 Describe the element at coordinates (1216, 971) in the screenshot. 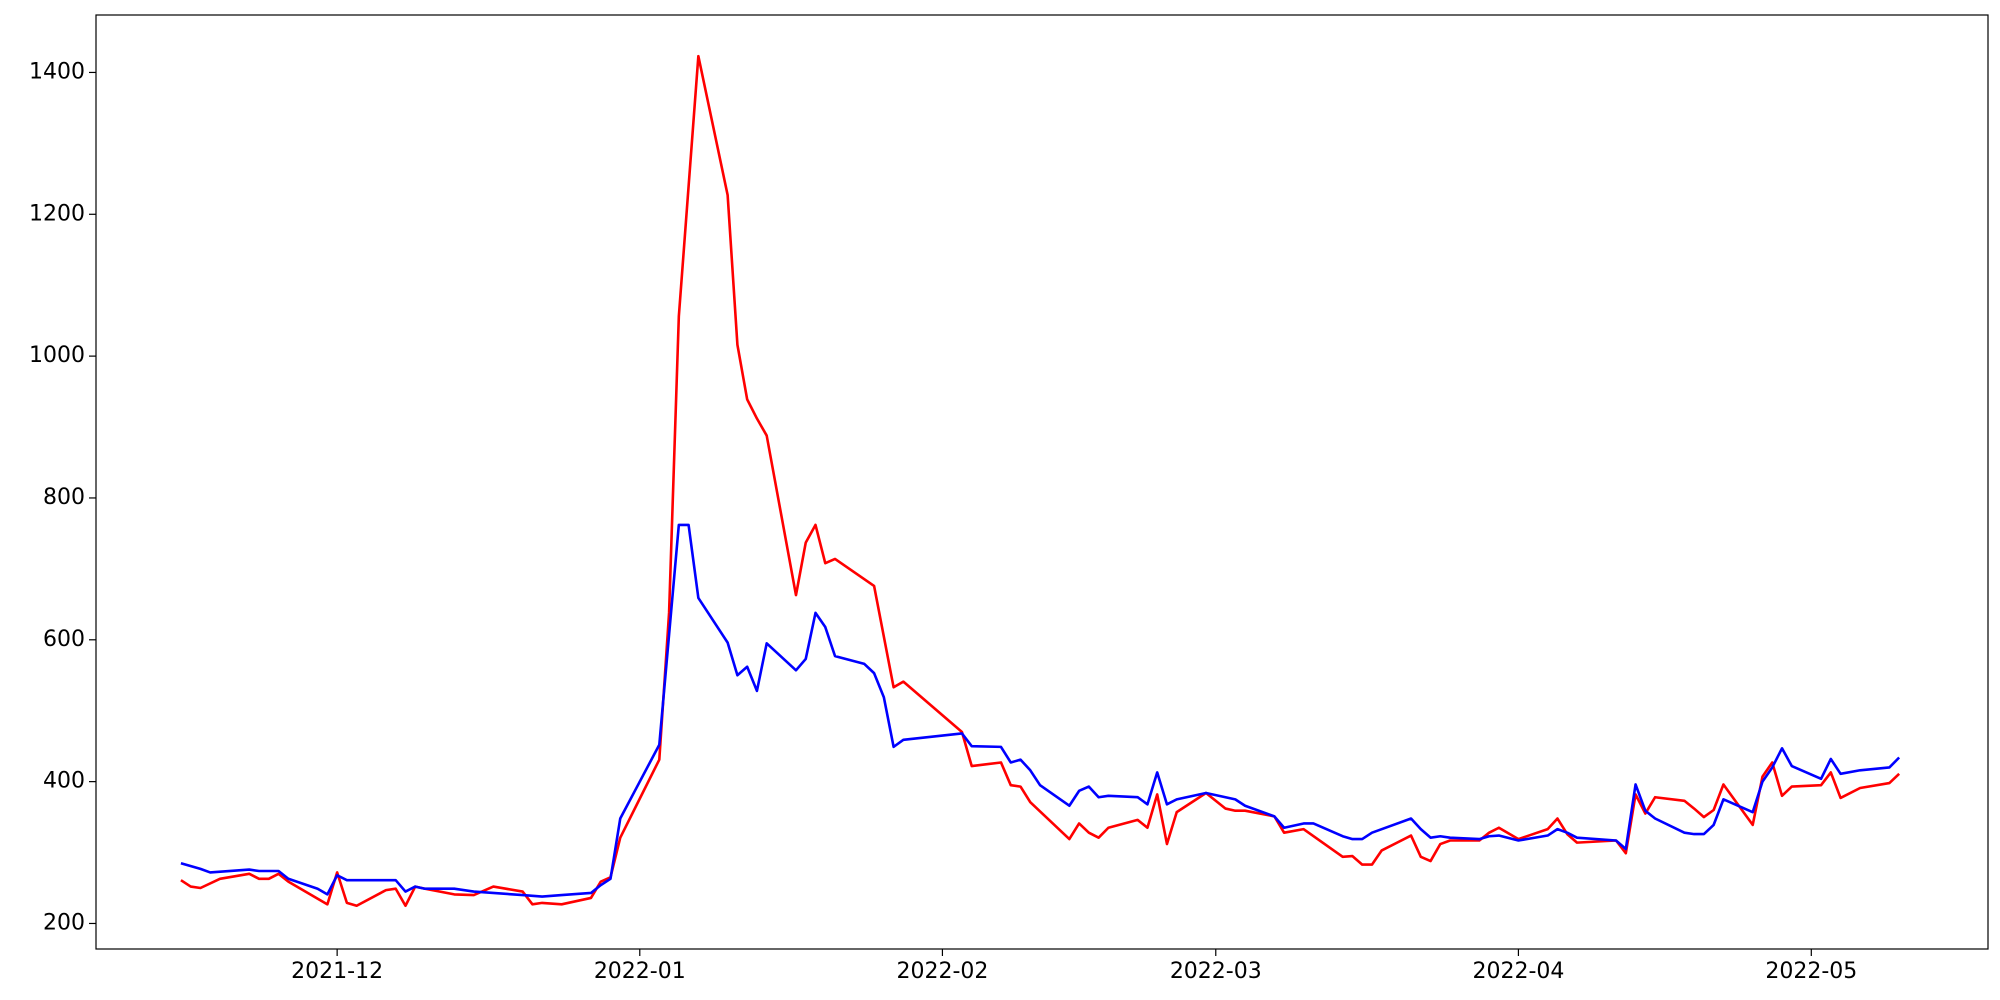

I see `x-tick-label: 2022-03` at that location.